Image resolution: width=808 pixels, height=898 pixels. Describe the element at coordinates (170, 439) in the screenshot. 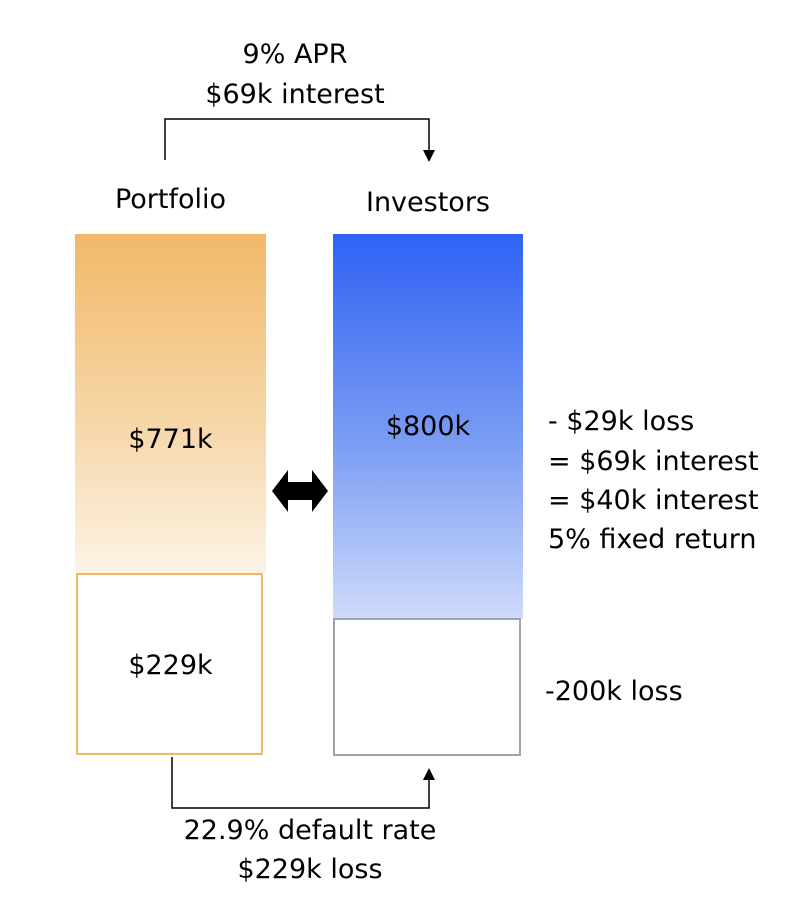

I see `portfolio-value-label: $771k` at that location.